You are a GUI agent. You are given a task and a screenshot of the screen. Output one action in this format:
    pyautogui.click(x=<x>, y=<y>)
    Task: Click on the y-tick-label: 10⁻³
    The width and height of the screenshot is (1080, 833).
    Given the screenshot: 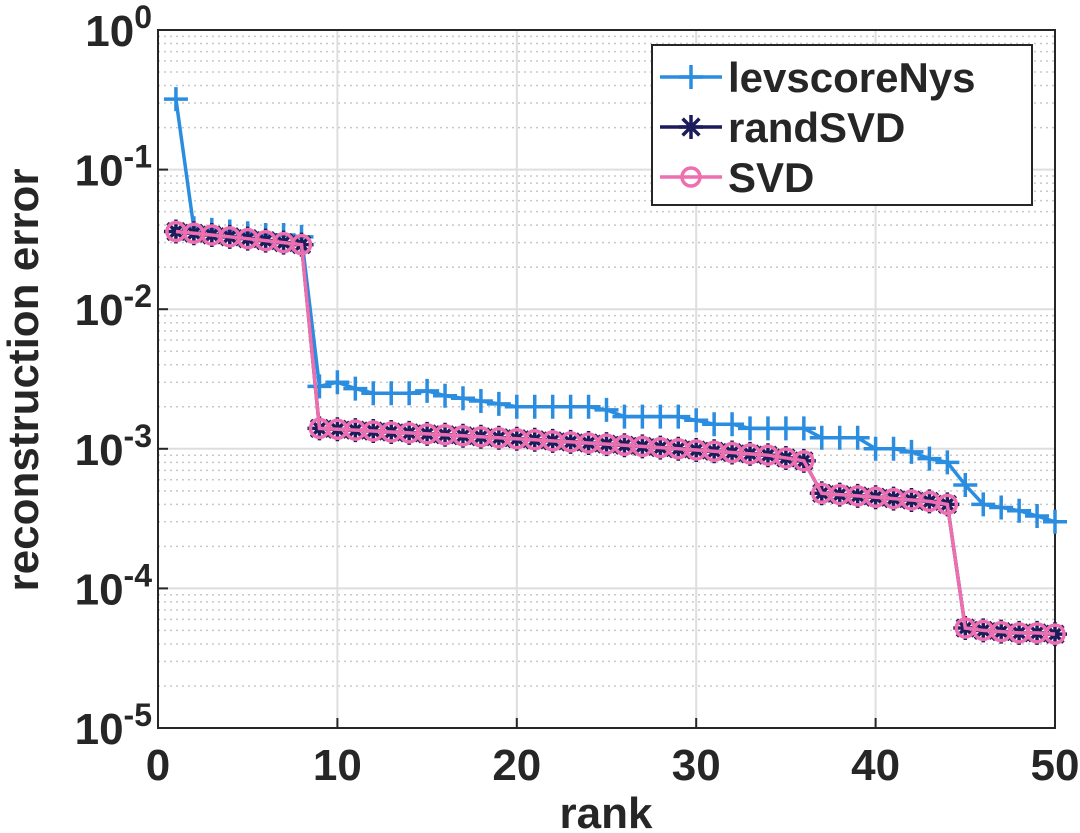 What is the action you would take?
    pyautogui.click(x=113, y=446)
    